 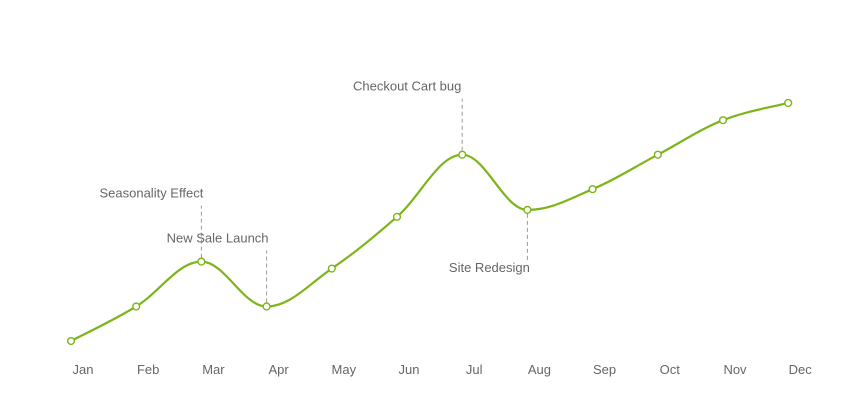 What do you see at coordinates (474, 369) in the screenshot?
I see `x-tick-label-jul: Jul` at bounding box center [474, 369].